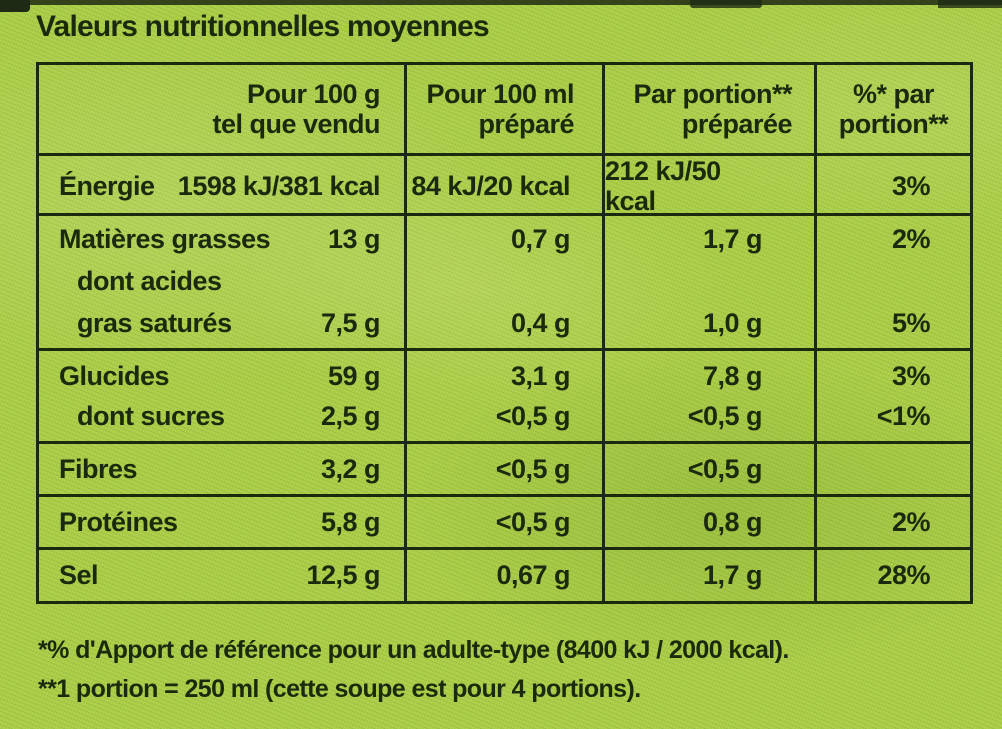 The height and width of the screenshot is (729, 1002). Describe the element at coordinates (903, 575) in the screenshot. I see `cell-value: 28%` at that location.